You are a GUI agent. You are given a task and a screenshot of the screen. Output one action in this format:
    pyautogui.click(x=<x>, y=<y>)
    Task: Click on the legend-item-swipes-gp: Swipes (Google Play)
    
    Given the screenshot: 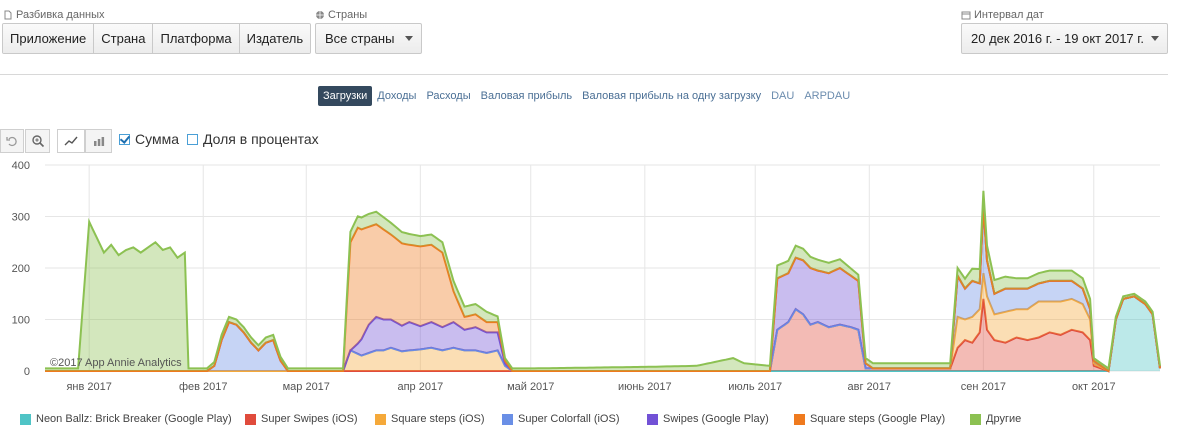 What is the action you would take?
    pyautogui.click(x=720, y=419)
    